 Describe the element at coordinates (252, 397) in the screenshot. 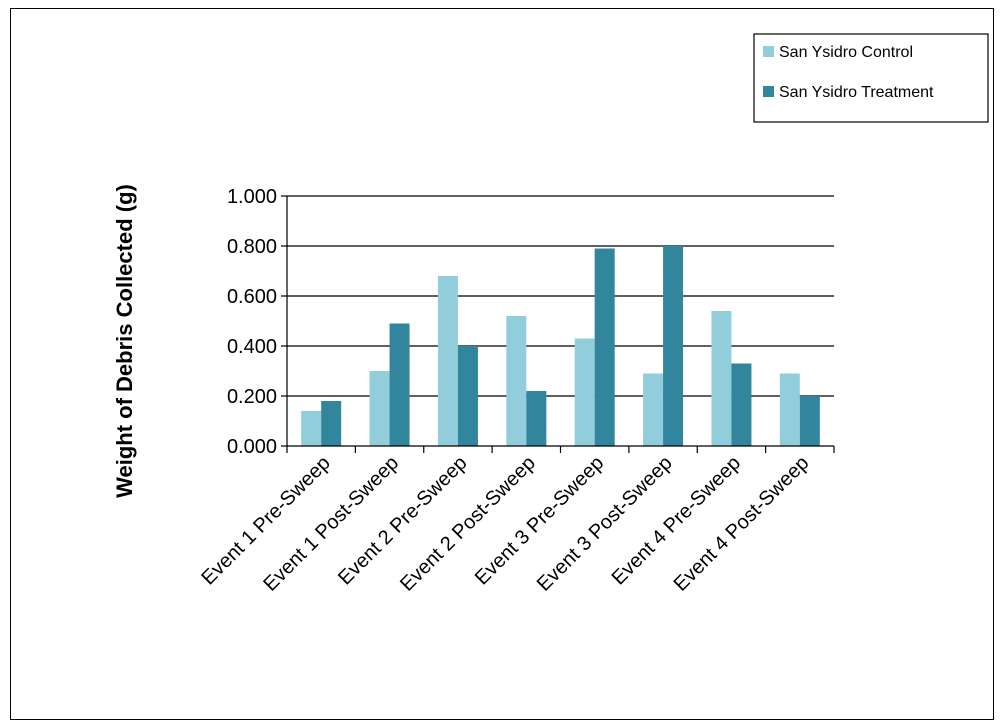

I see `y-tick-label: 0.200` at that location.